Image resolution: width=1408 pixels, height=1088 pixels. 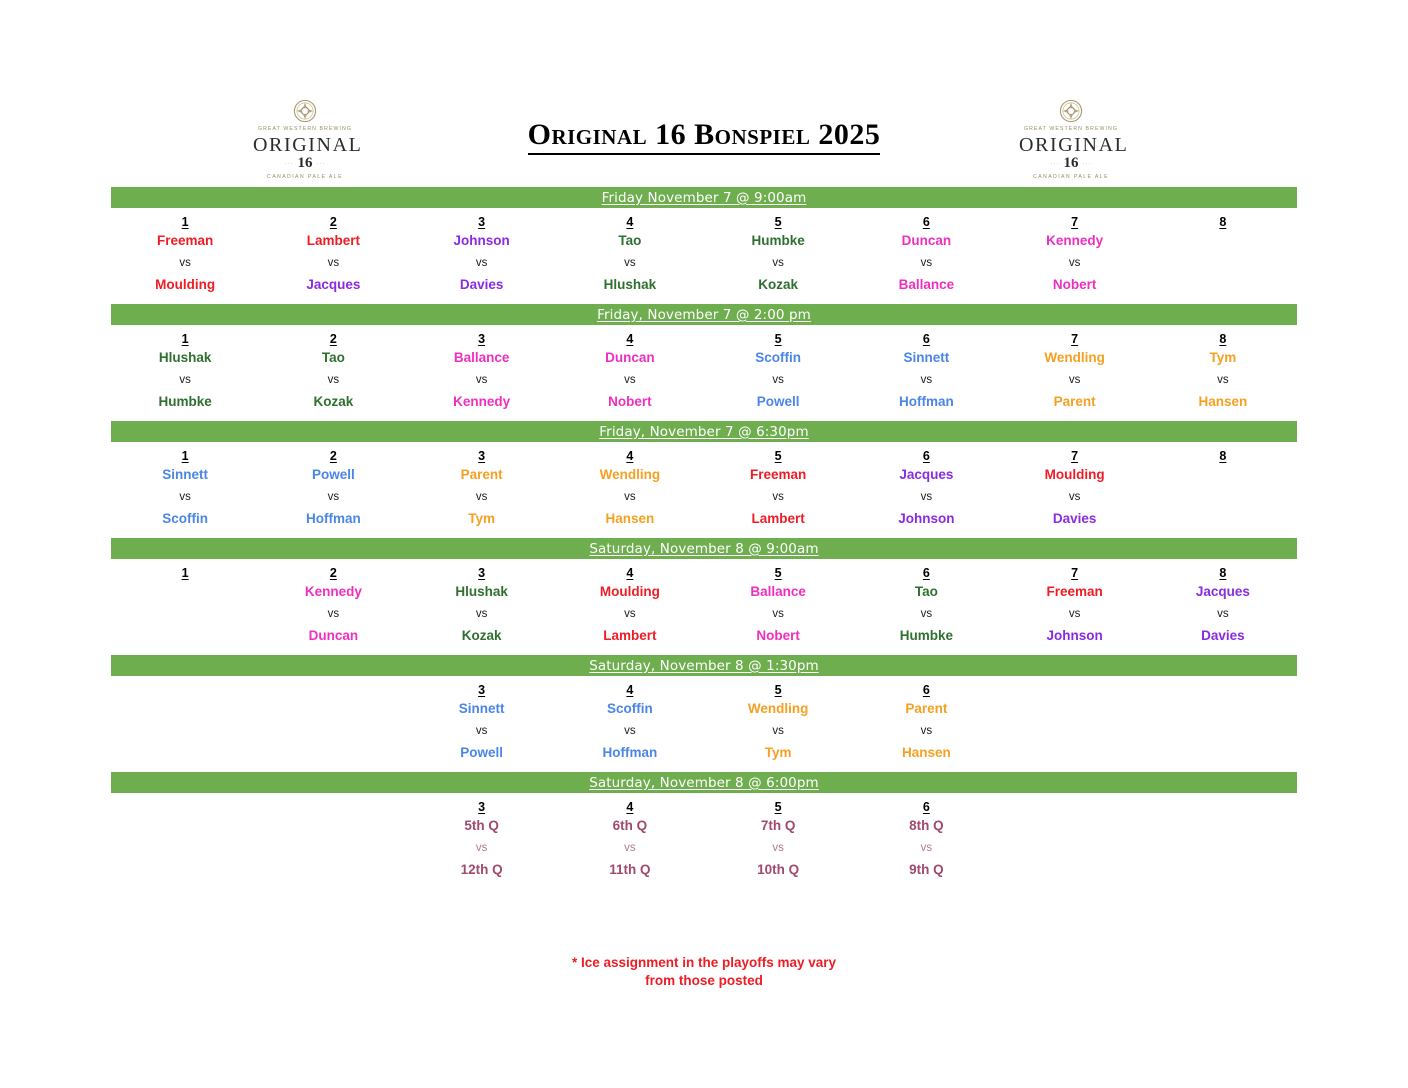 What do you see at coordinates (926, 518) in the screenshot?
I see `team-name-bottom: Johnson` at bounding box center [926, 518].